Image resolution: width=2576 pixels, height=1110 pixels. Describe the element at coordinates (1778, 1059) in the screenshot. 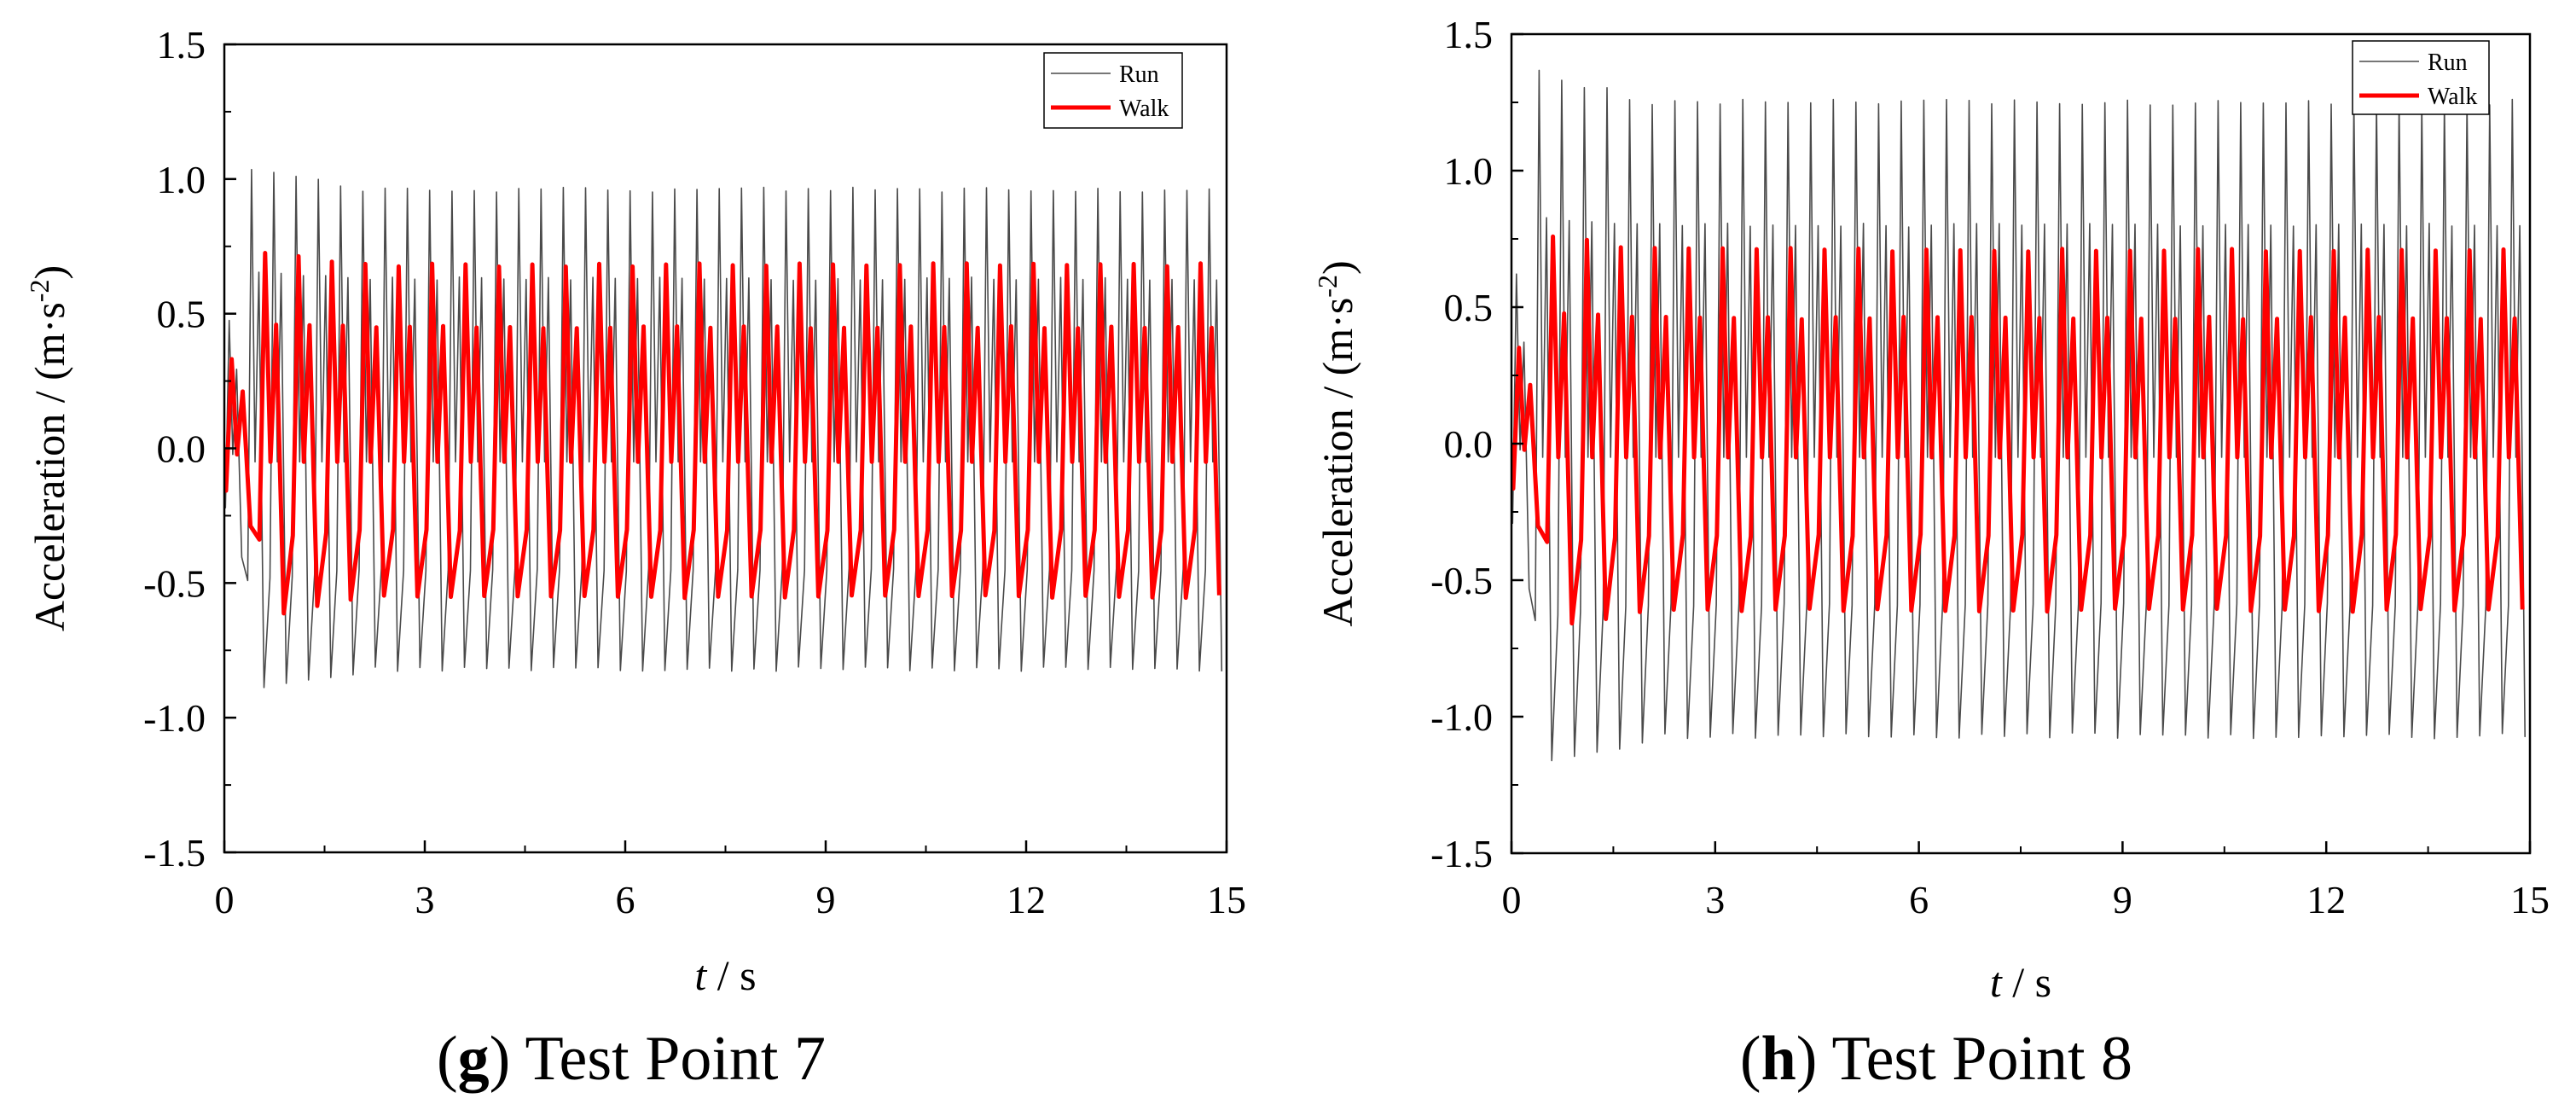

I see `caption-letter: h` at that location.